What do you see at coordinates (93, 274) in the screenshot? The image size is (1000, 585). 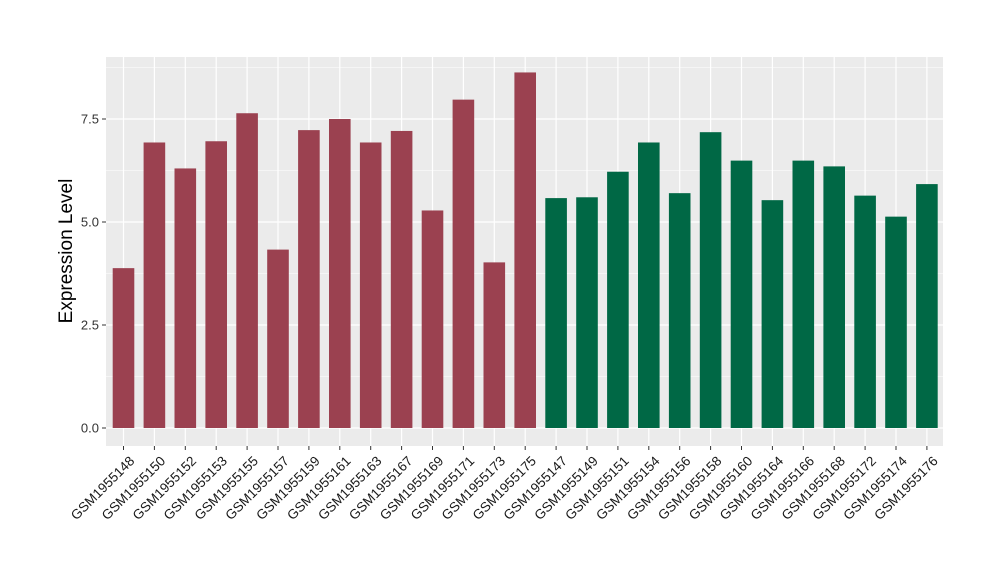 I see `y-axis: 0.0 2.5 5.0 7.5` at bounding box center [93, 274].